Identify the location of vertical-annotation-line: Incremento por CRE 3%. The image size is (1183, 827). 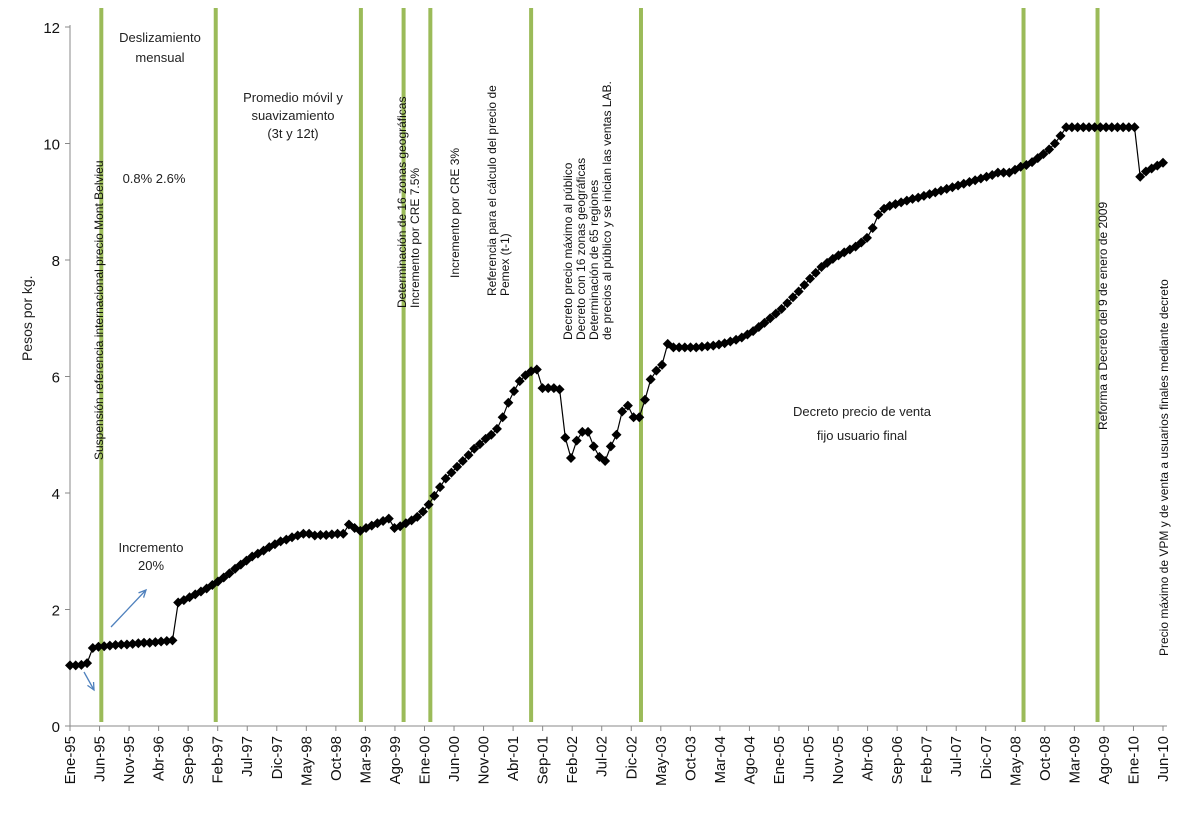
(455, 213).